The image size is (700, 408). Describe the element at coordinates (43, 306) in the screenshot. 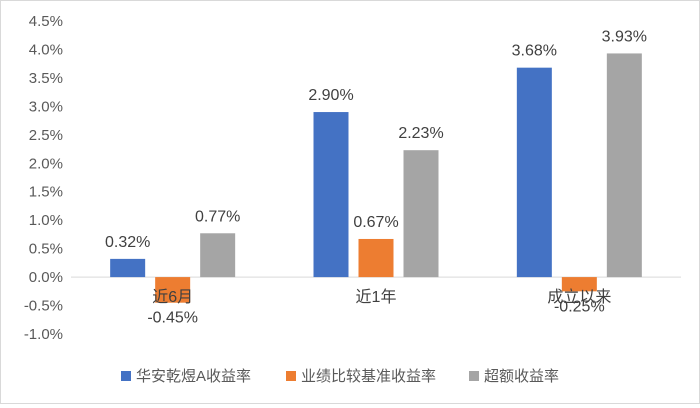

I see `y-tick-label: -0.5%` at that location.